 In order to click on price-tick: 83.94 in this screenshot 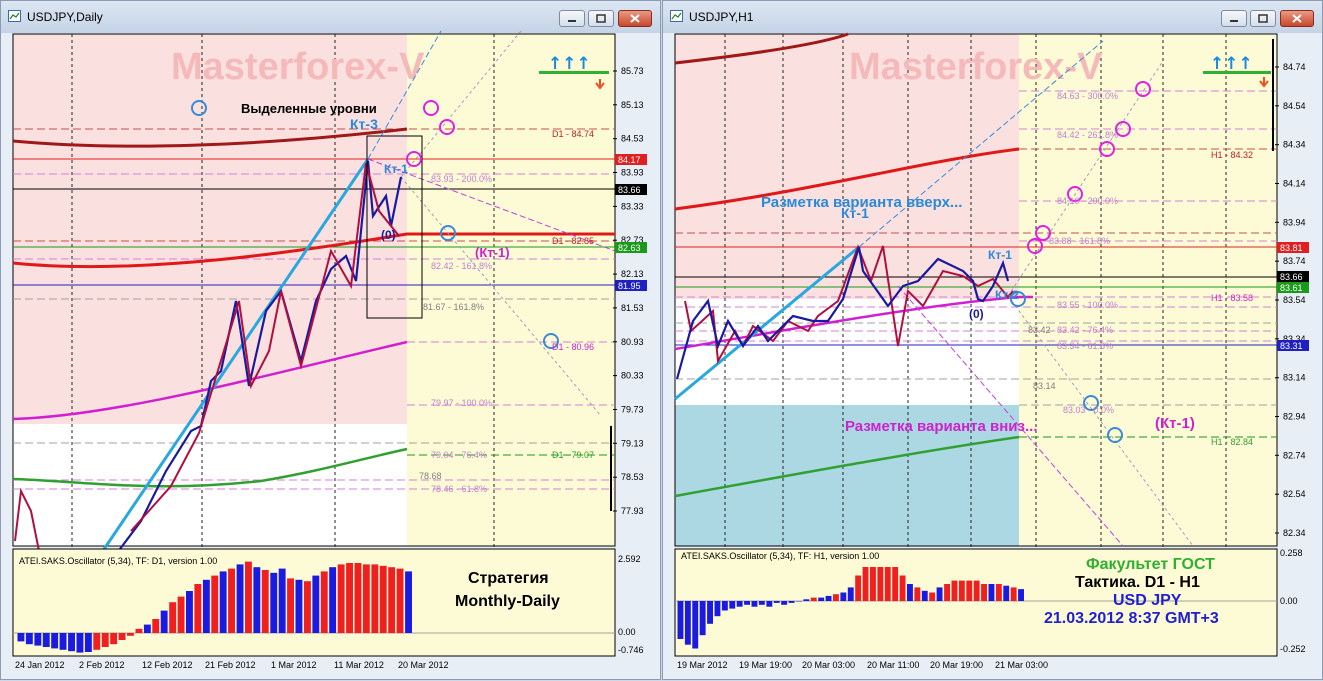, I will do `click(1294, 222)`.